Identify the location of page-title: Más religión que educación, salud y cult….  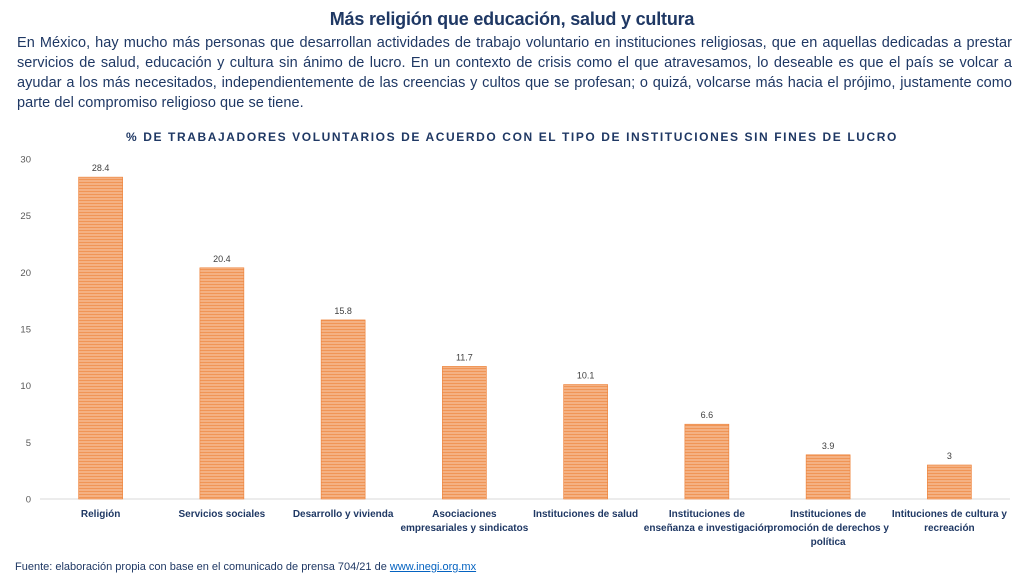
(512, 19).